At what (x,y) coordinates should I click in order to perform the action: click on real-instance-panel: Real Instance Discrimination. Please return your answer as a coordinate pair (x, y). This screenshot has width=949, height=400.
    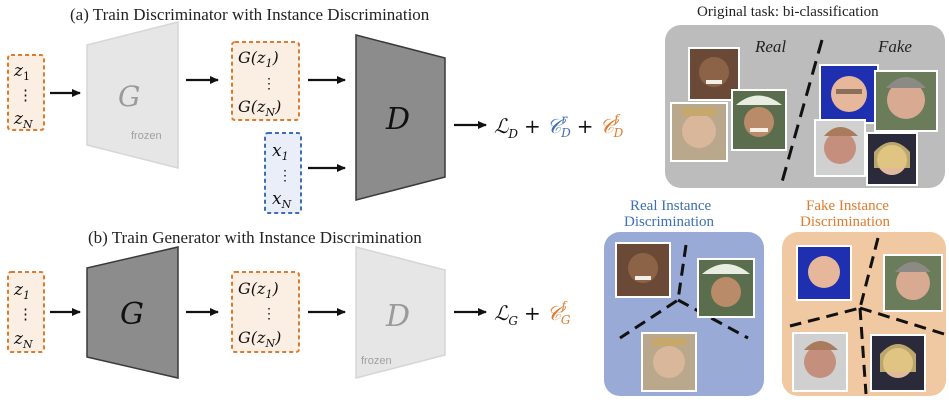
    Looking at the image, I should click on (684, 297).